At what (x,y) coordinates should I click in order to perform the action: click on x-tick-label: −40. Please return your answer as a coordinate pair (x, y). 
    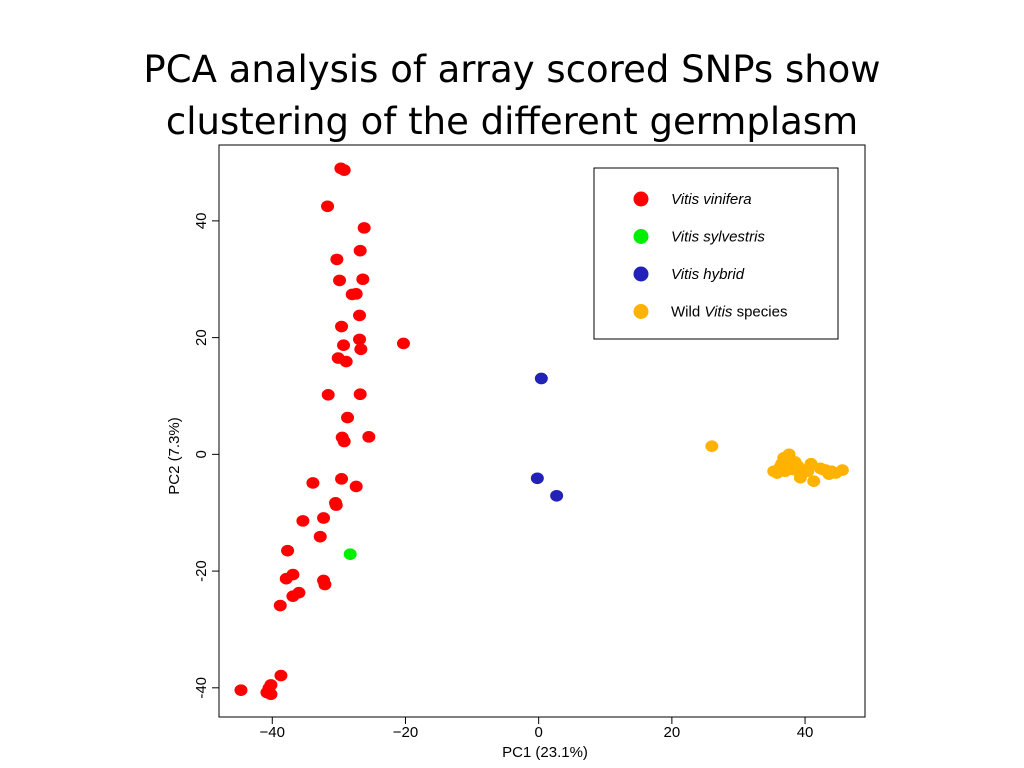
    Looking at the image, I should click on (272, 732).